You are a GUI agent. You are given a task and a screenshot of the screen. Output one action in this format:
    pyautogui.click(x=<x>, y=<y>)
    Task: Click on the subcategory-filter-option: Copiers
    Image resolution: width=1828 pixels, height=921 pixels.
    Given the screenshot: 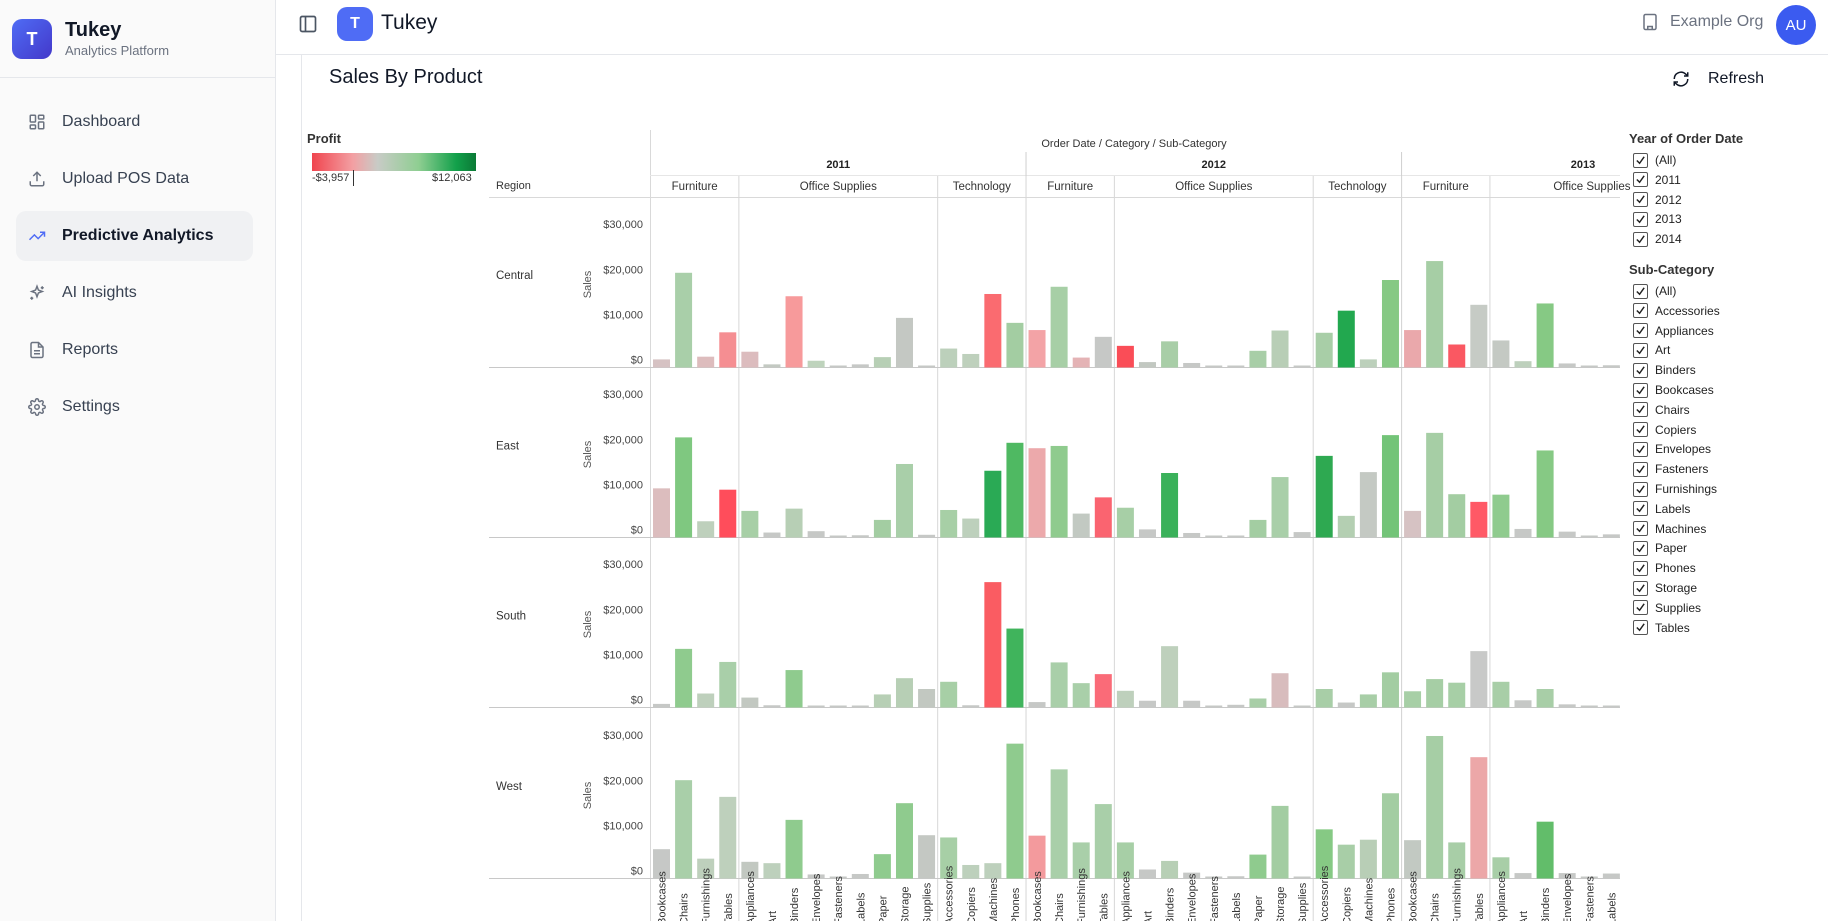 What is the action you would take?
    pyautogui.click(x=1664, y=430)
    